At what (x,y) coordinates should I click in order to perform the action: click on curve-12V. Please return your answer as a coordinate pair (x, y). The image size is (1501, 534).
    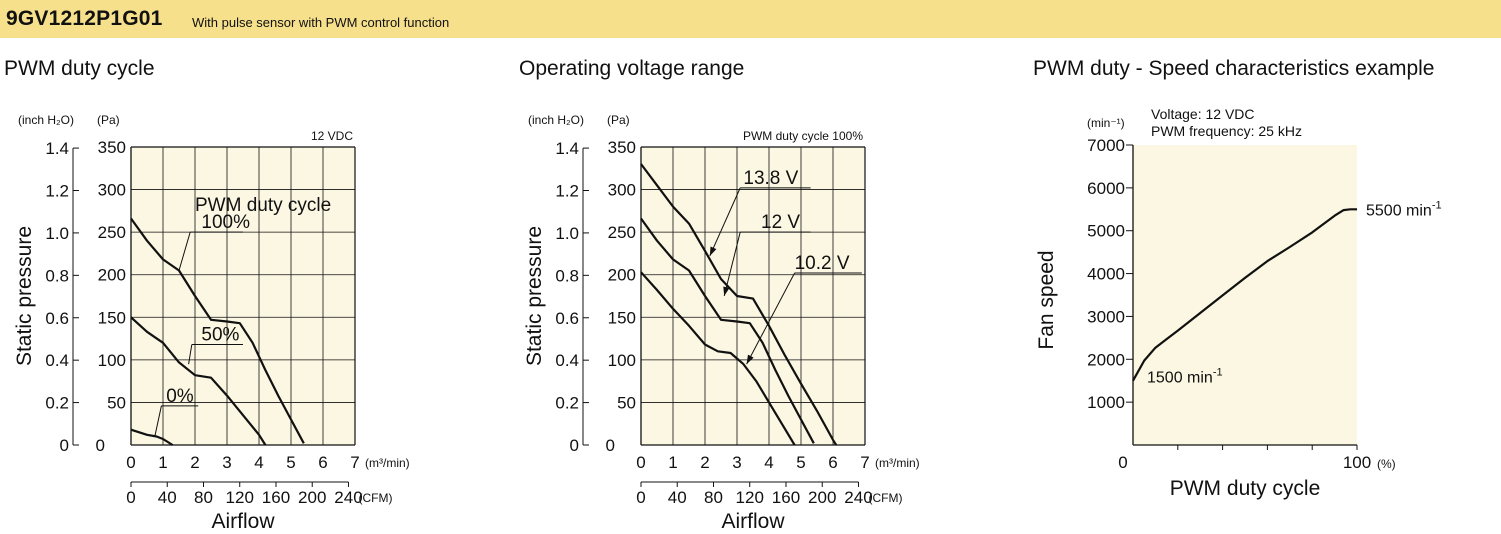
    Looking at the image, I should click on (727, 330).